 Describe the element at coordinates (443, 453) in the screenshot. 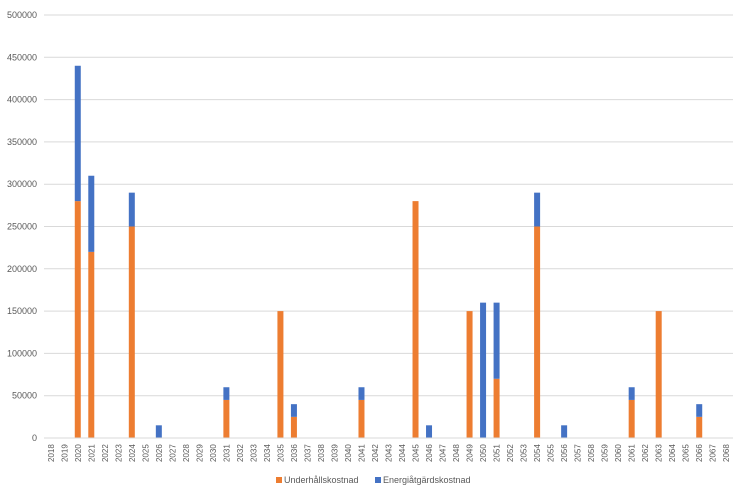

I see `x-tick-label: 2047` at that location.